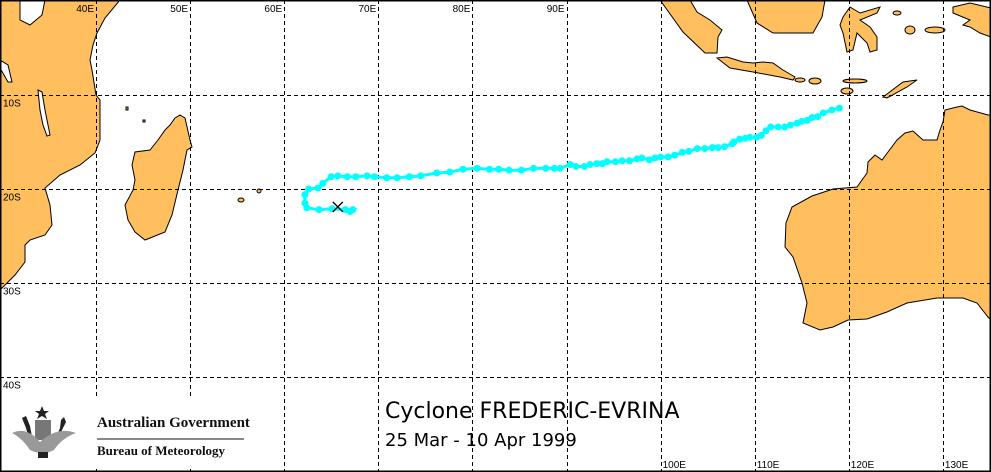 This screenshot has width=991, height=472. What do you see at coordinates (179, 9) in the screenshot?
I see `lon-label: 50E` at bounding box center [179, 9].